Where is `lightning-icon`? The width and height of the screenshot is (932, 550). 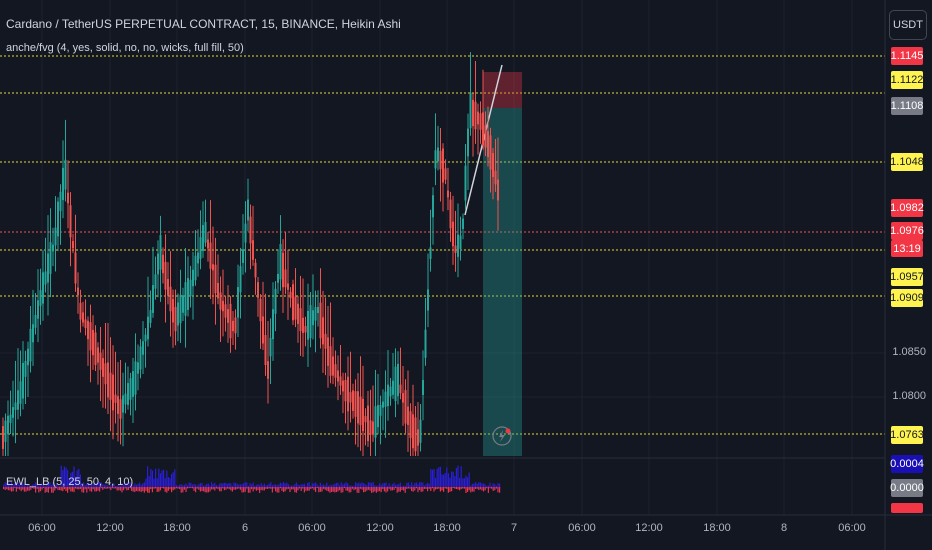
lightning-icon is located at coordinates (502, 436).